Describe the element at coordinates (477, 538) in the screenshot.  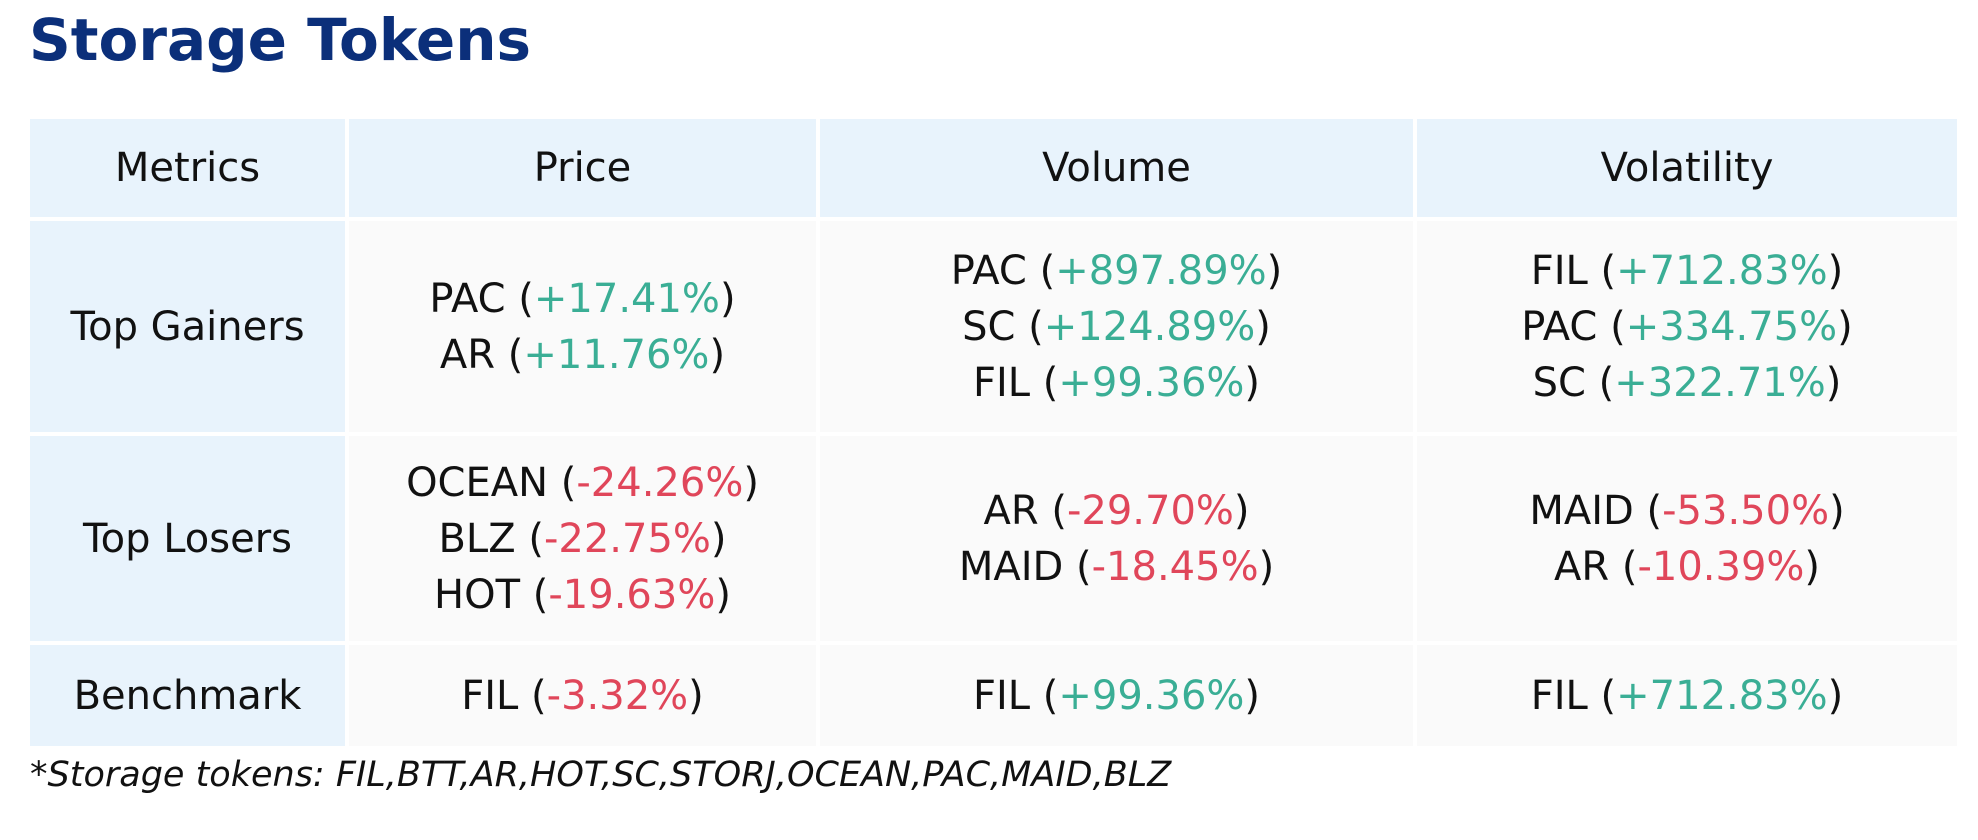
I see `token-symbol: BLZ` at that location.